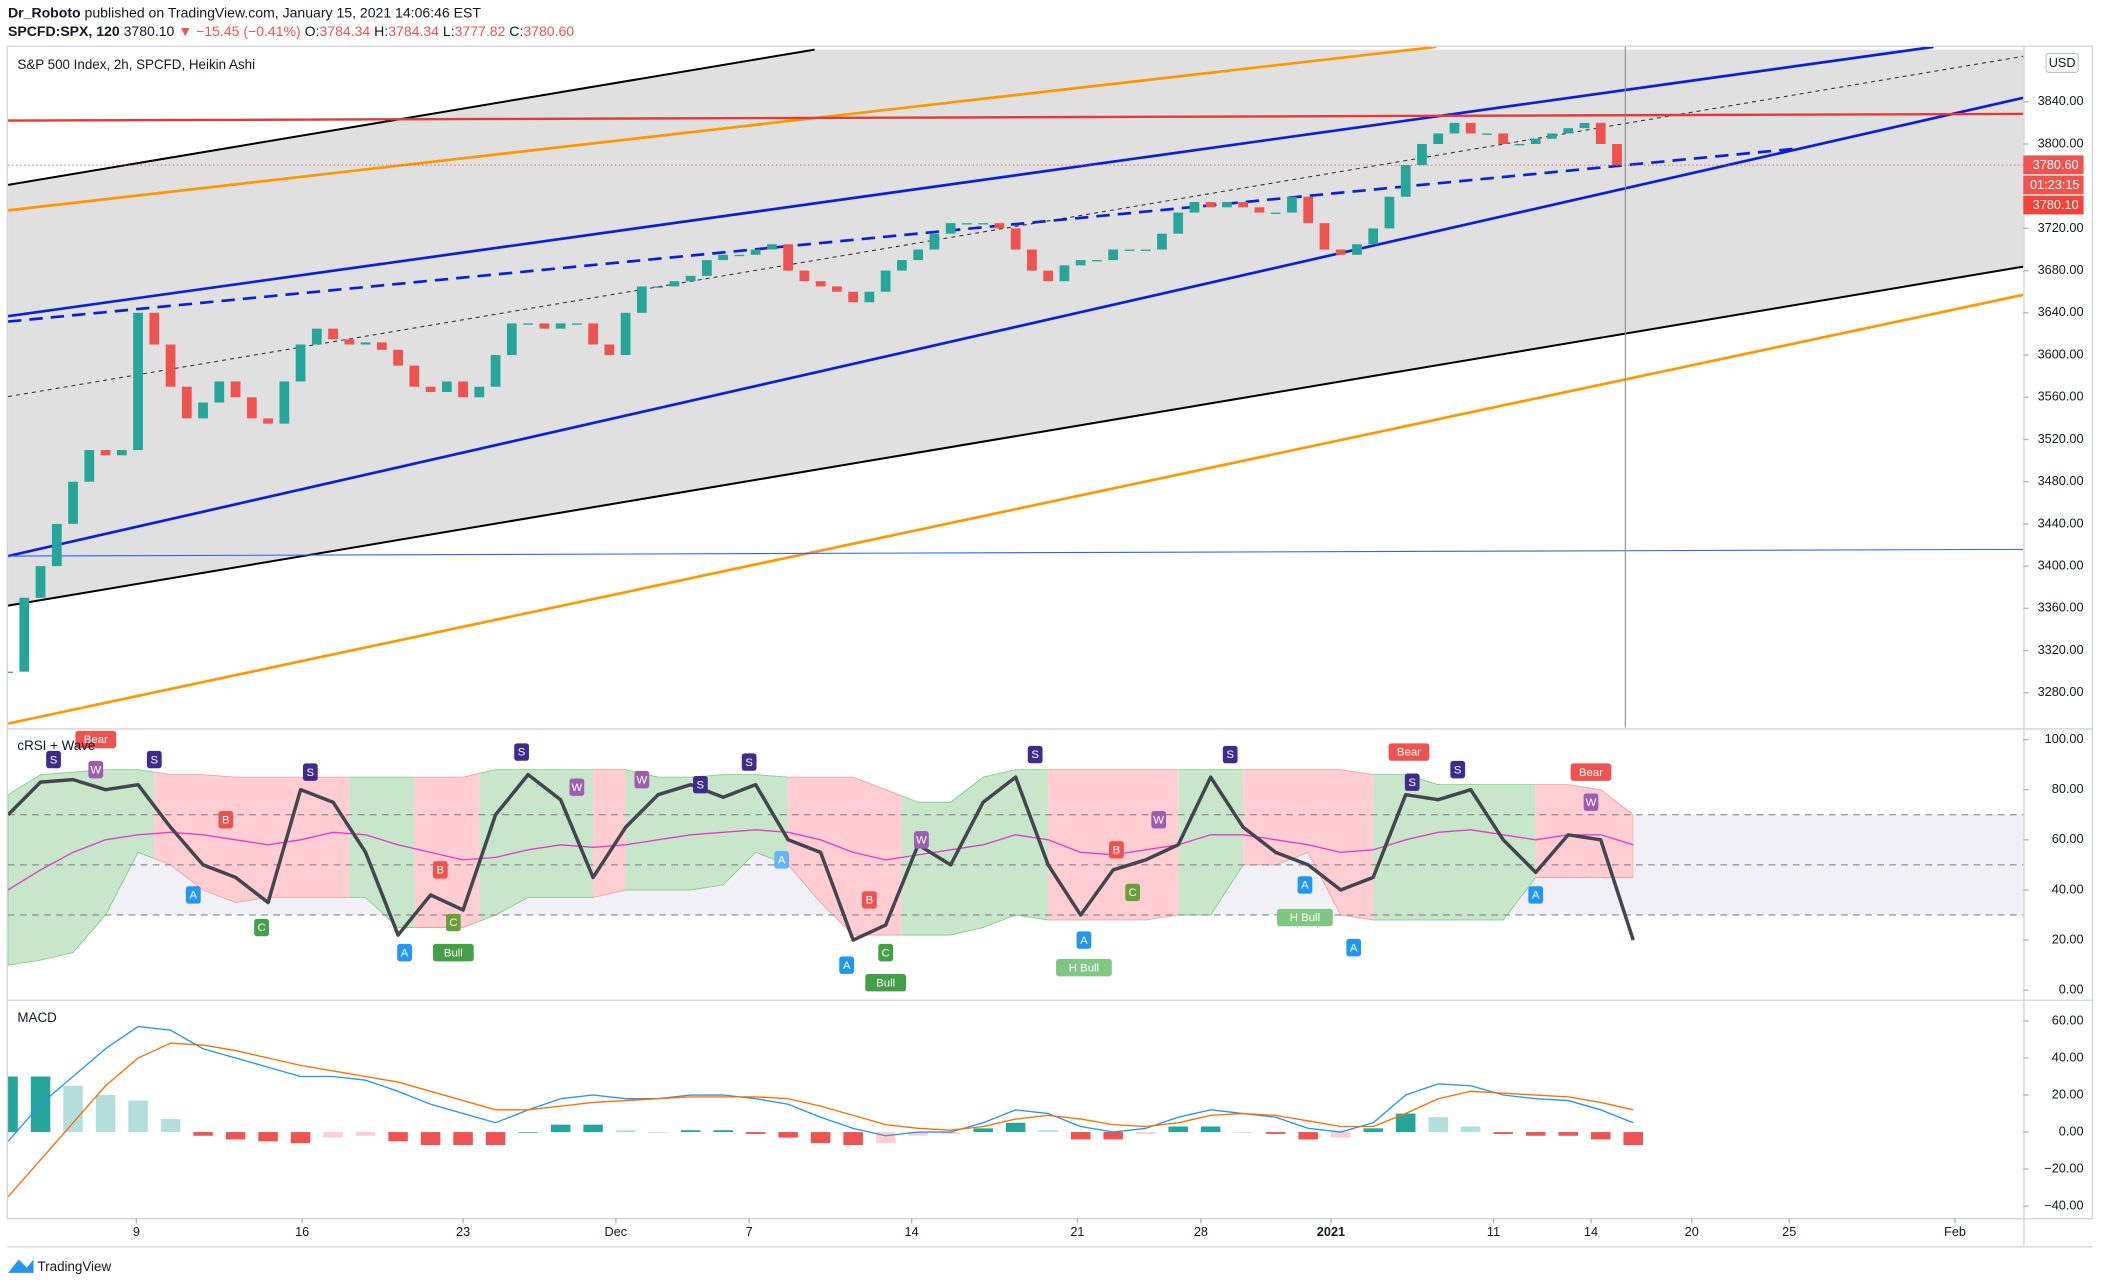 This screenshot has height=1287, width=2101. Describe the element at coordinates (136, 1231) in the screenshot. I see `x-tick-label: 9` at that location.